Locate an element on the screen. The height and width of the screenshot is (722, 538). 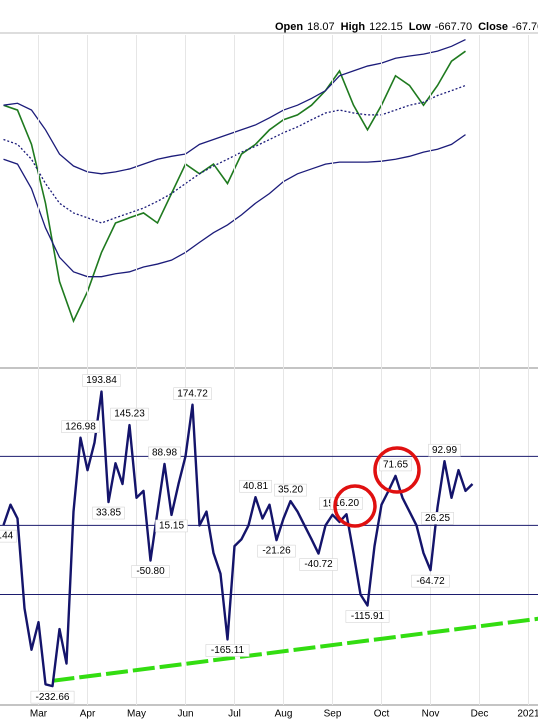
value-label: 16.20 is located at coordinates (346, 503).